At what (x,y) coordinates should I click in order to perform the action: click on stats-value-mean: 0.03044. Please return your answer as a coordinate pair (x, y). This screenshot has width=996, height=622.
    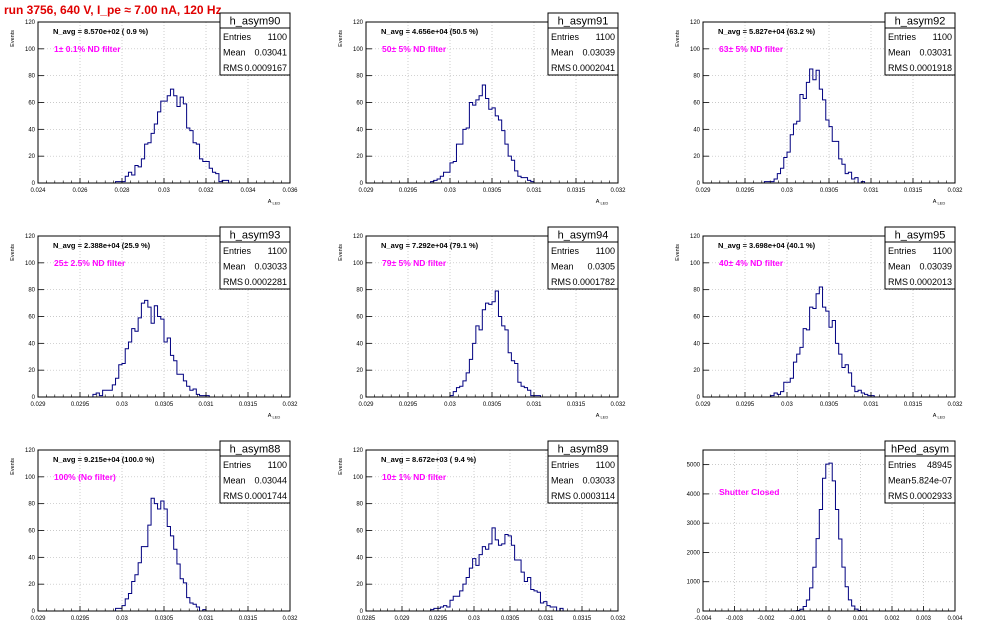
    Looking at the image, I should click on (270, 481).